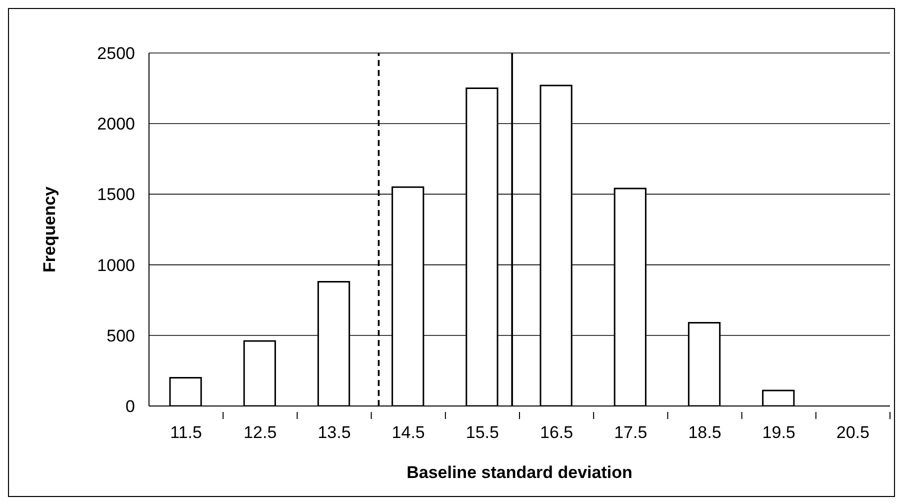  Describe the element at coordinates (631, 432) in the screenshot. I see `x-tick-label: 17.5` at that location.